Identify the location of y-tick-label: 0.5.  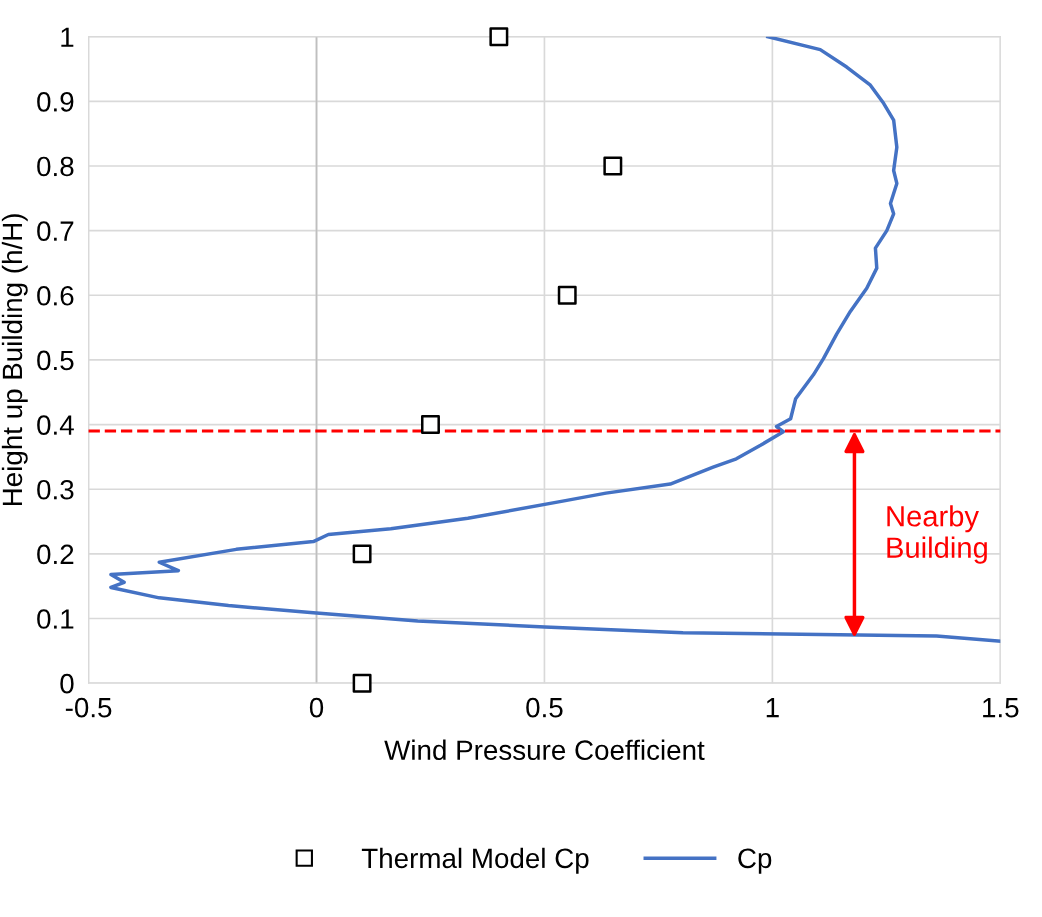
(55, 360).